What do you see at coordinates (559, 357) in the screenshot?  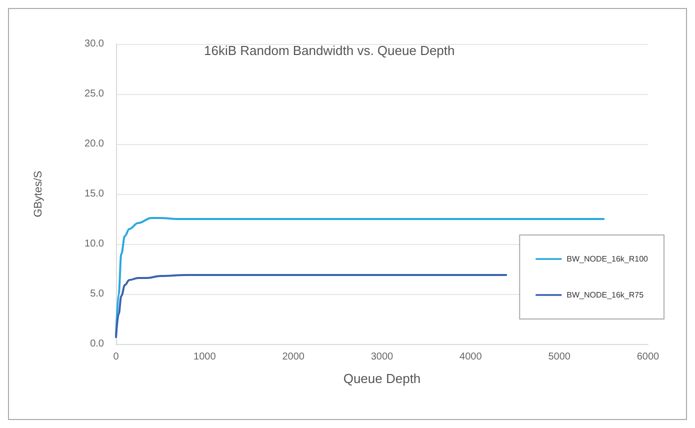 I see `x-tick-label: 5000` at bounding box center [559, 357].